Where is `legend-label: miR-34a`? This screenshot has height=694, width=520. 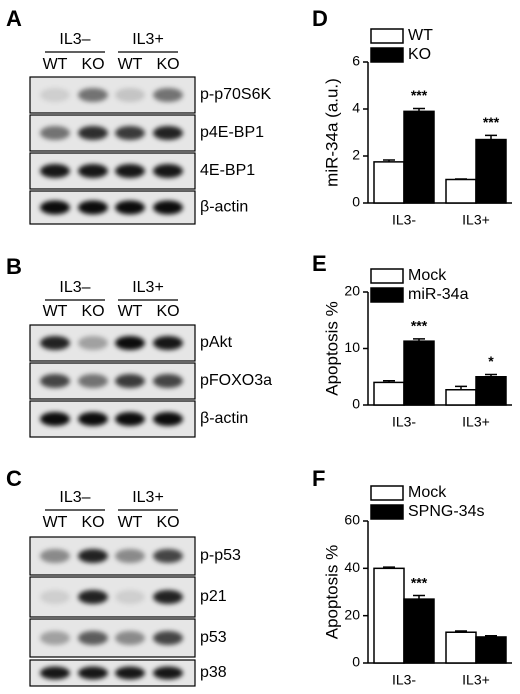 legend-label: miR-34a is located at coordinates (438, 294).